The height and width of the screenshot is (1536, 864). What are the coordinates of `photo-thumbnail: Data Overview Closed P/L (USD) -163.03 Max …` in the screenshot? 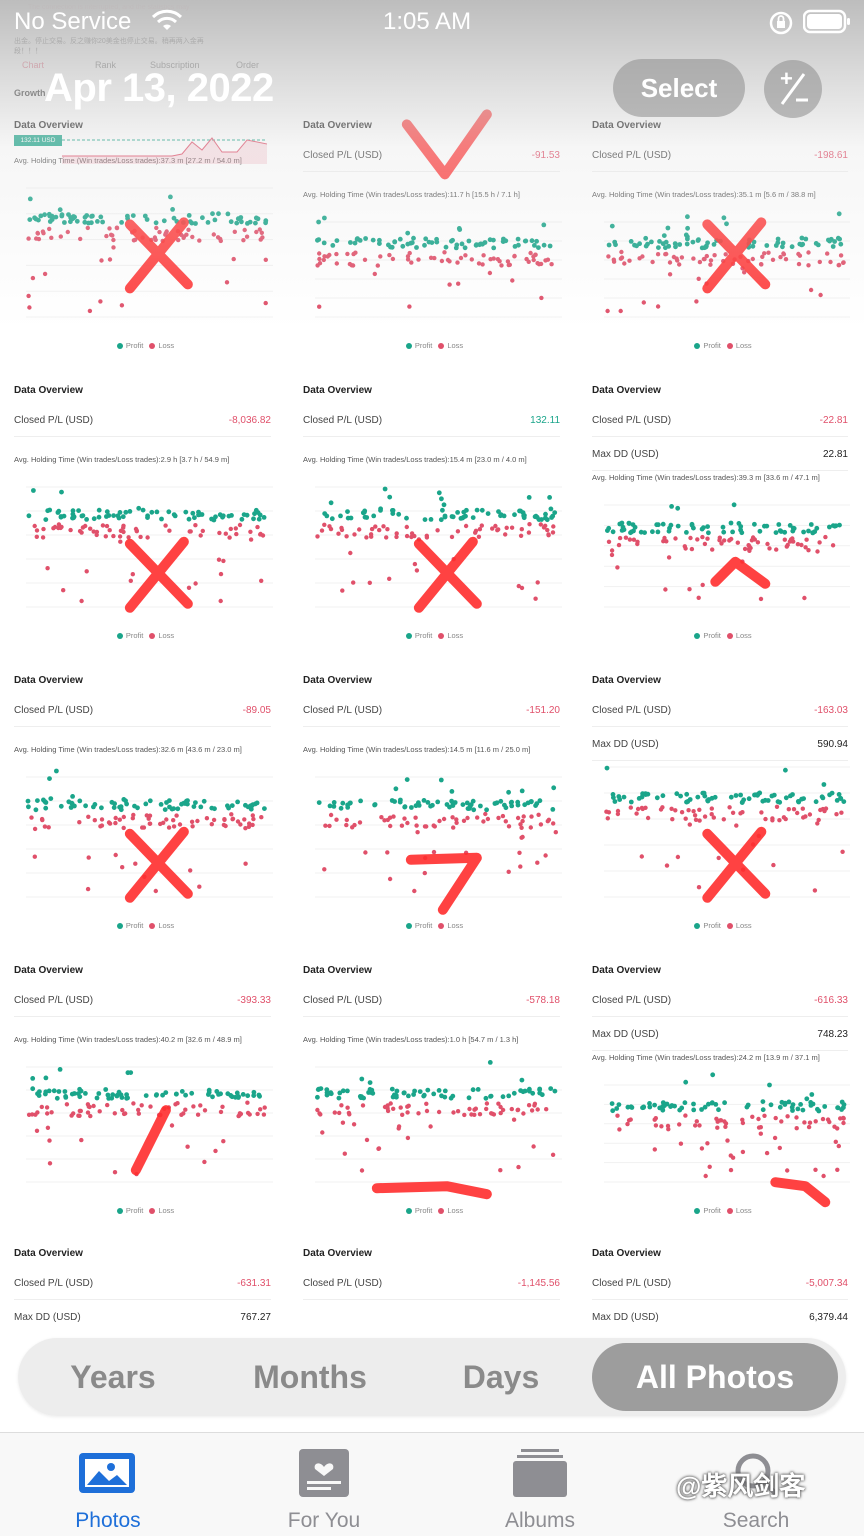 It's located at (721, 800).